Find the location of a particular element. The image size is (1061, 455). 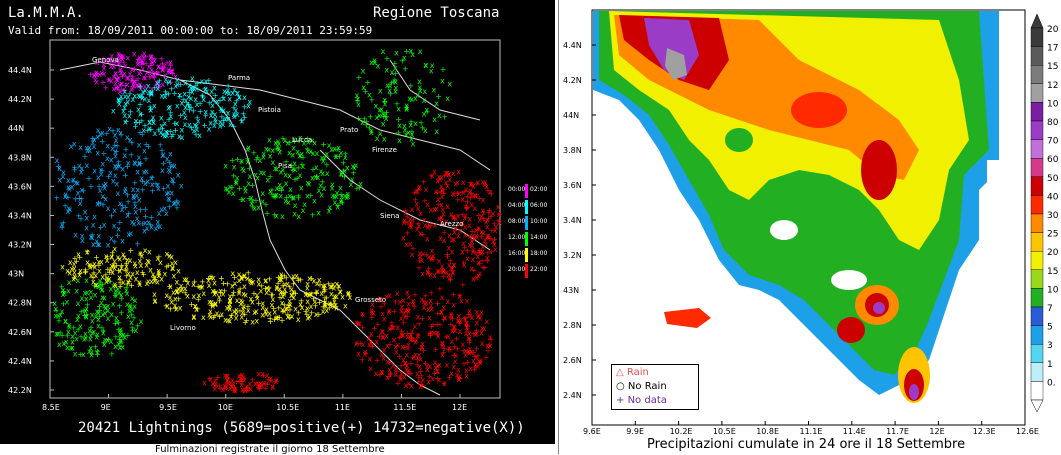

colorbar-label: 25 is located at coordinates (1052, 235).